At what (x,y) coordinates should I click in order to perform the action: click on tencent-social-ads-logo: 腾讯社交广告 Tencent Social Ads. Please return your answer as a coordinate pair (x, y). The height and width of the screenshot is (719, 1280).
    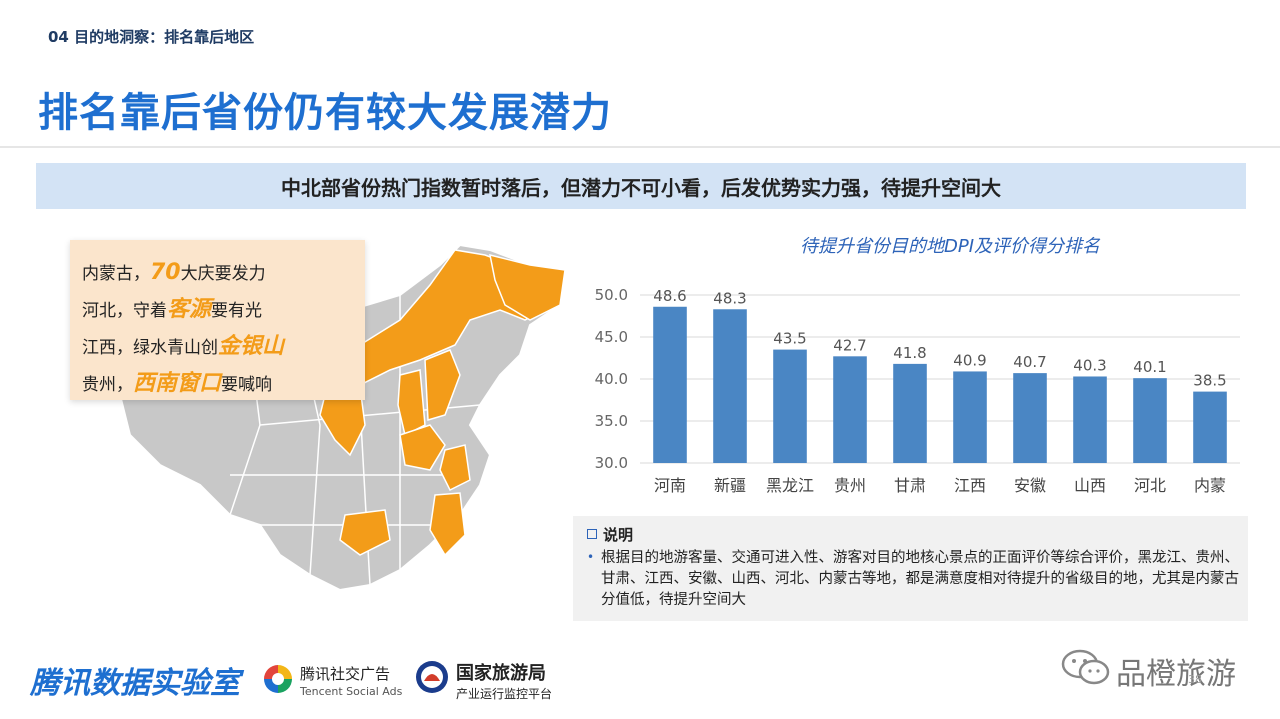
    Looking at the image, I should click on (332, 681).